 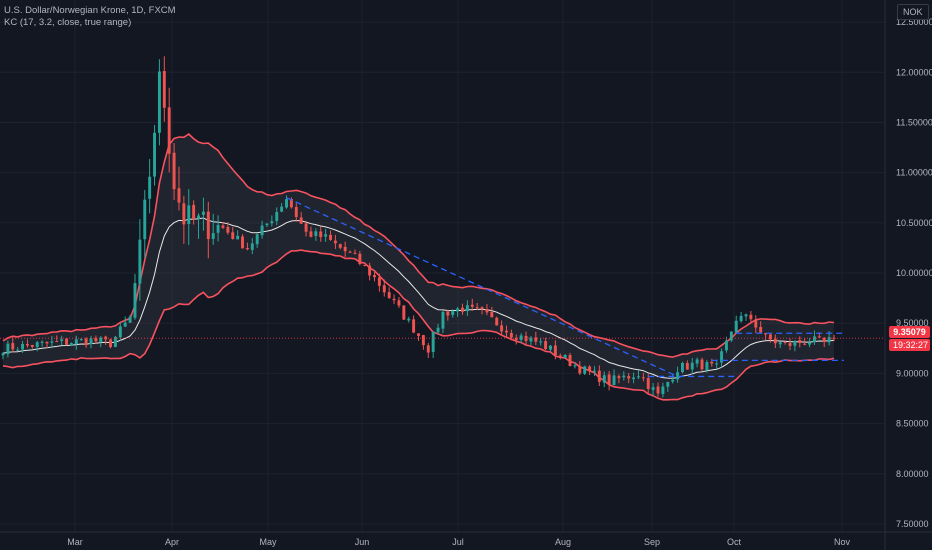 What do you see at coordinates (563, 542) in the screenshot?
I see `time-tick-label: Aug` at bounding box center [563, 542].